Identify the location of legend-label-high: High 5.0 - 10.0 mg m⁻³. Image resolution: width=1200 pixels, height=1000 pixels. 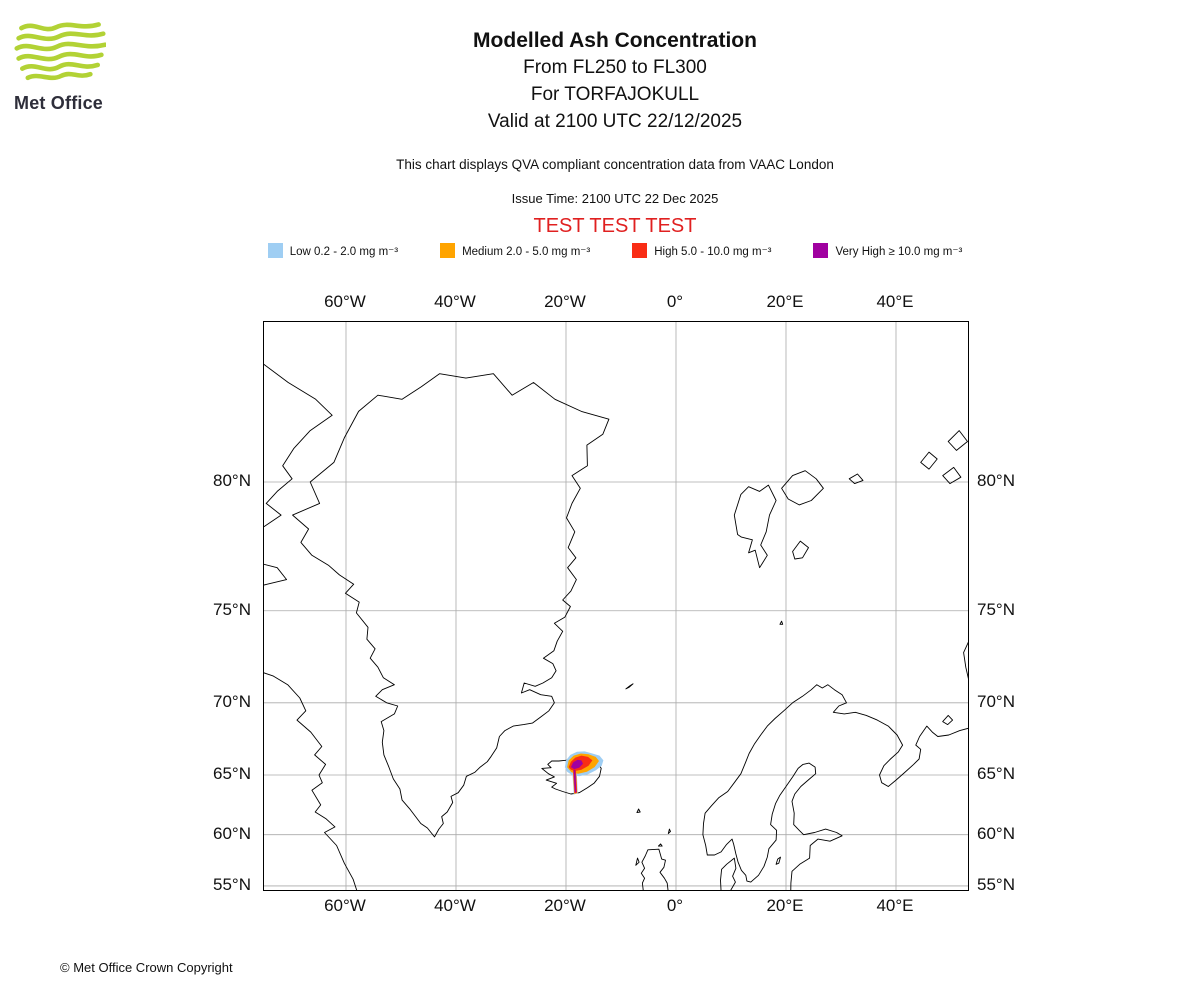
(713, 251).